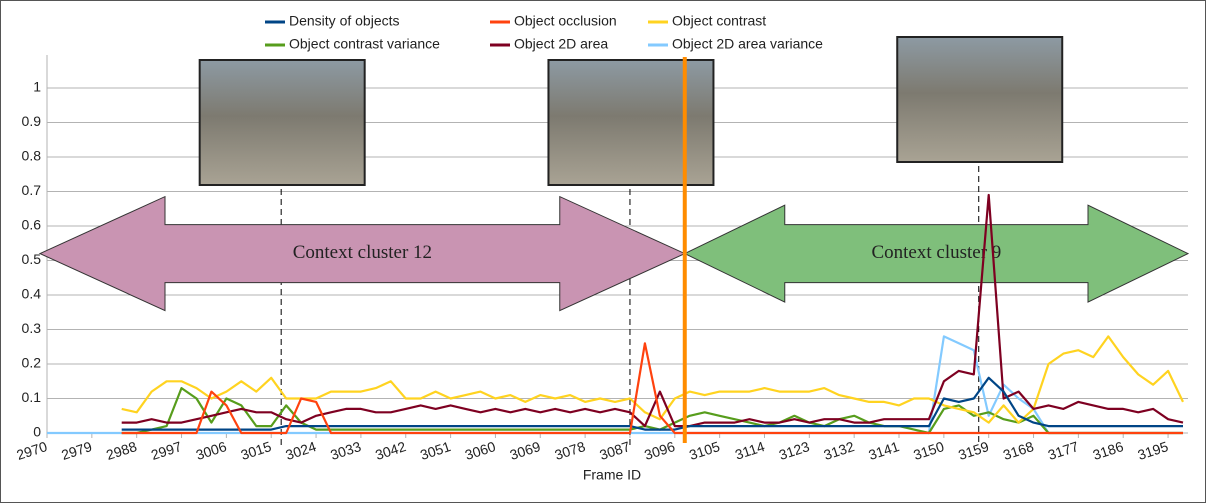 This screenshot has width=1206, height=503. Describe the element at coordinates (32, 397) in the screenshot. I see `y-tick-label: 0.1` at that location.